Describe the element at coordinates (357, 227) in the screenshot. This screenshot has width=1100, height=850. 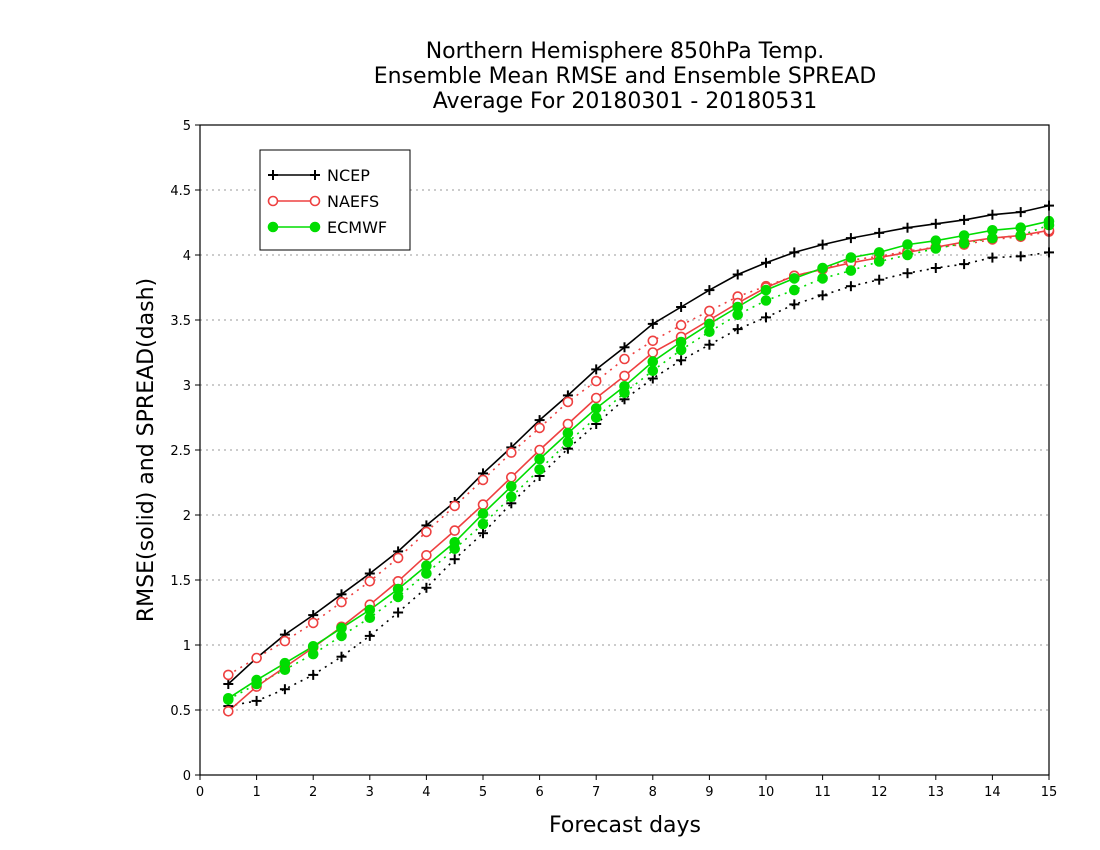
I see `legend-label: ECMWF` at that location.